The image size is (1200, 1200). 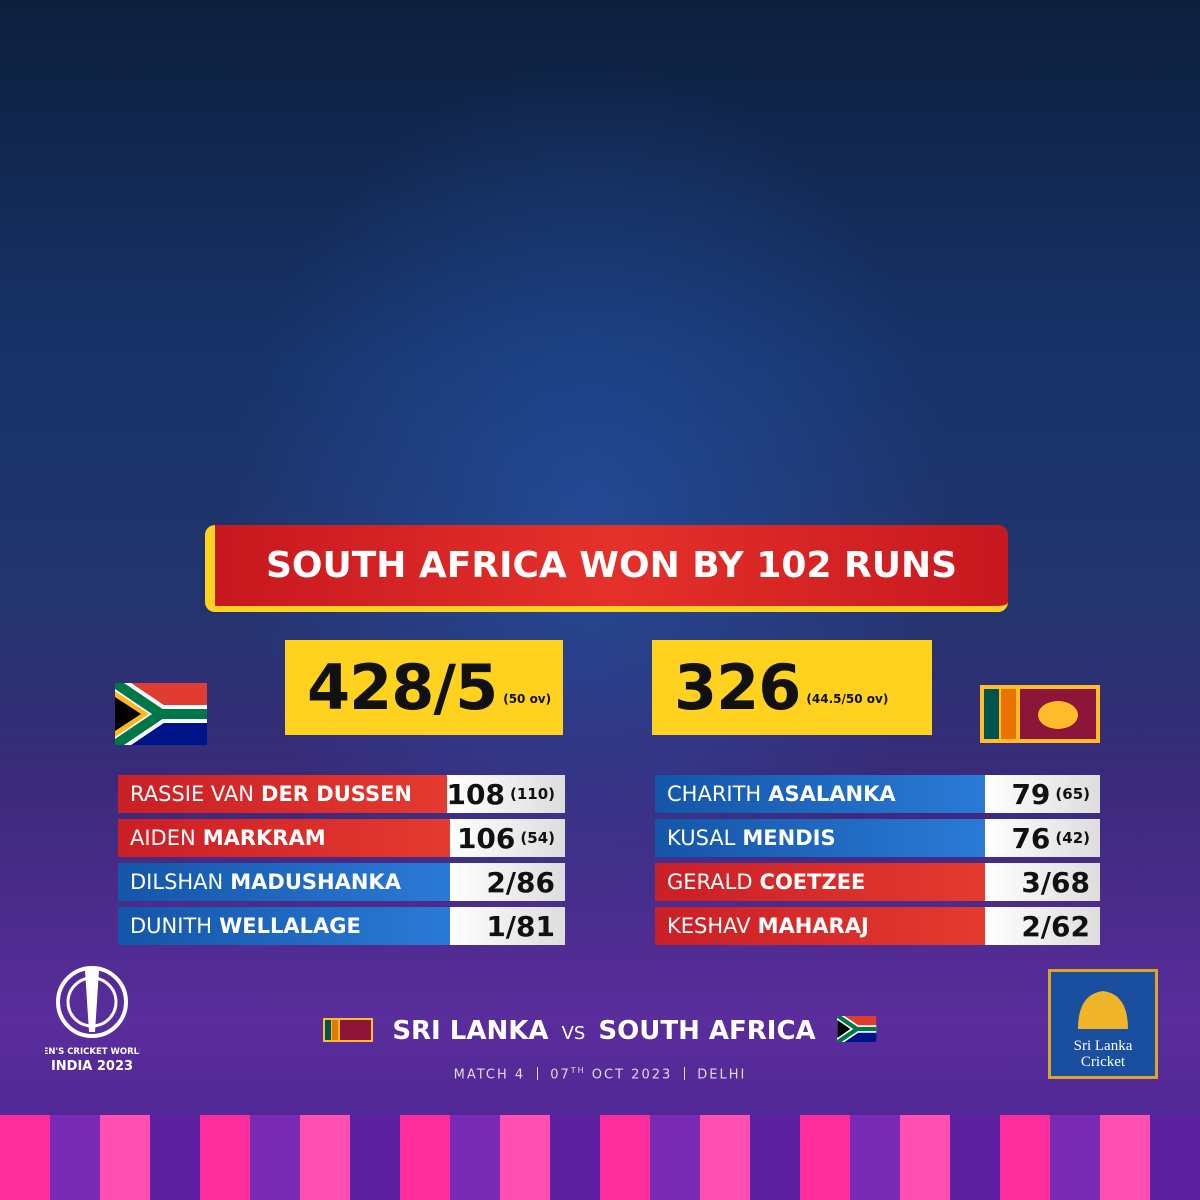 I want to click on last-name: MENDIS, so click(x=789, y=838).